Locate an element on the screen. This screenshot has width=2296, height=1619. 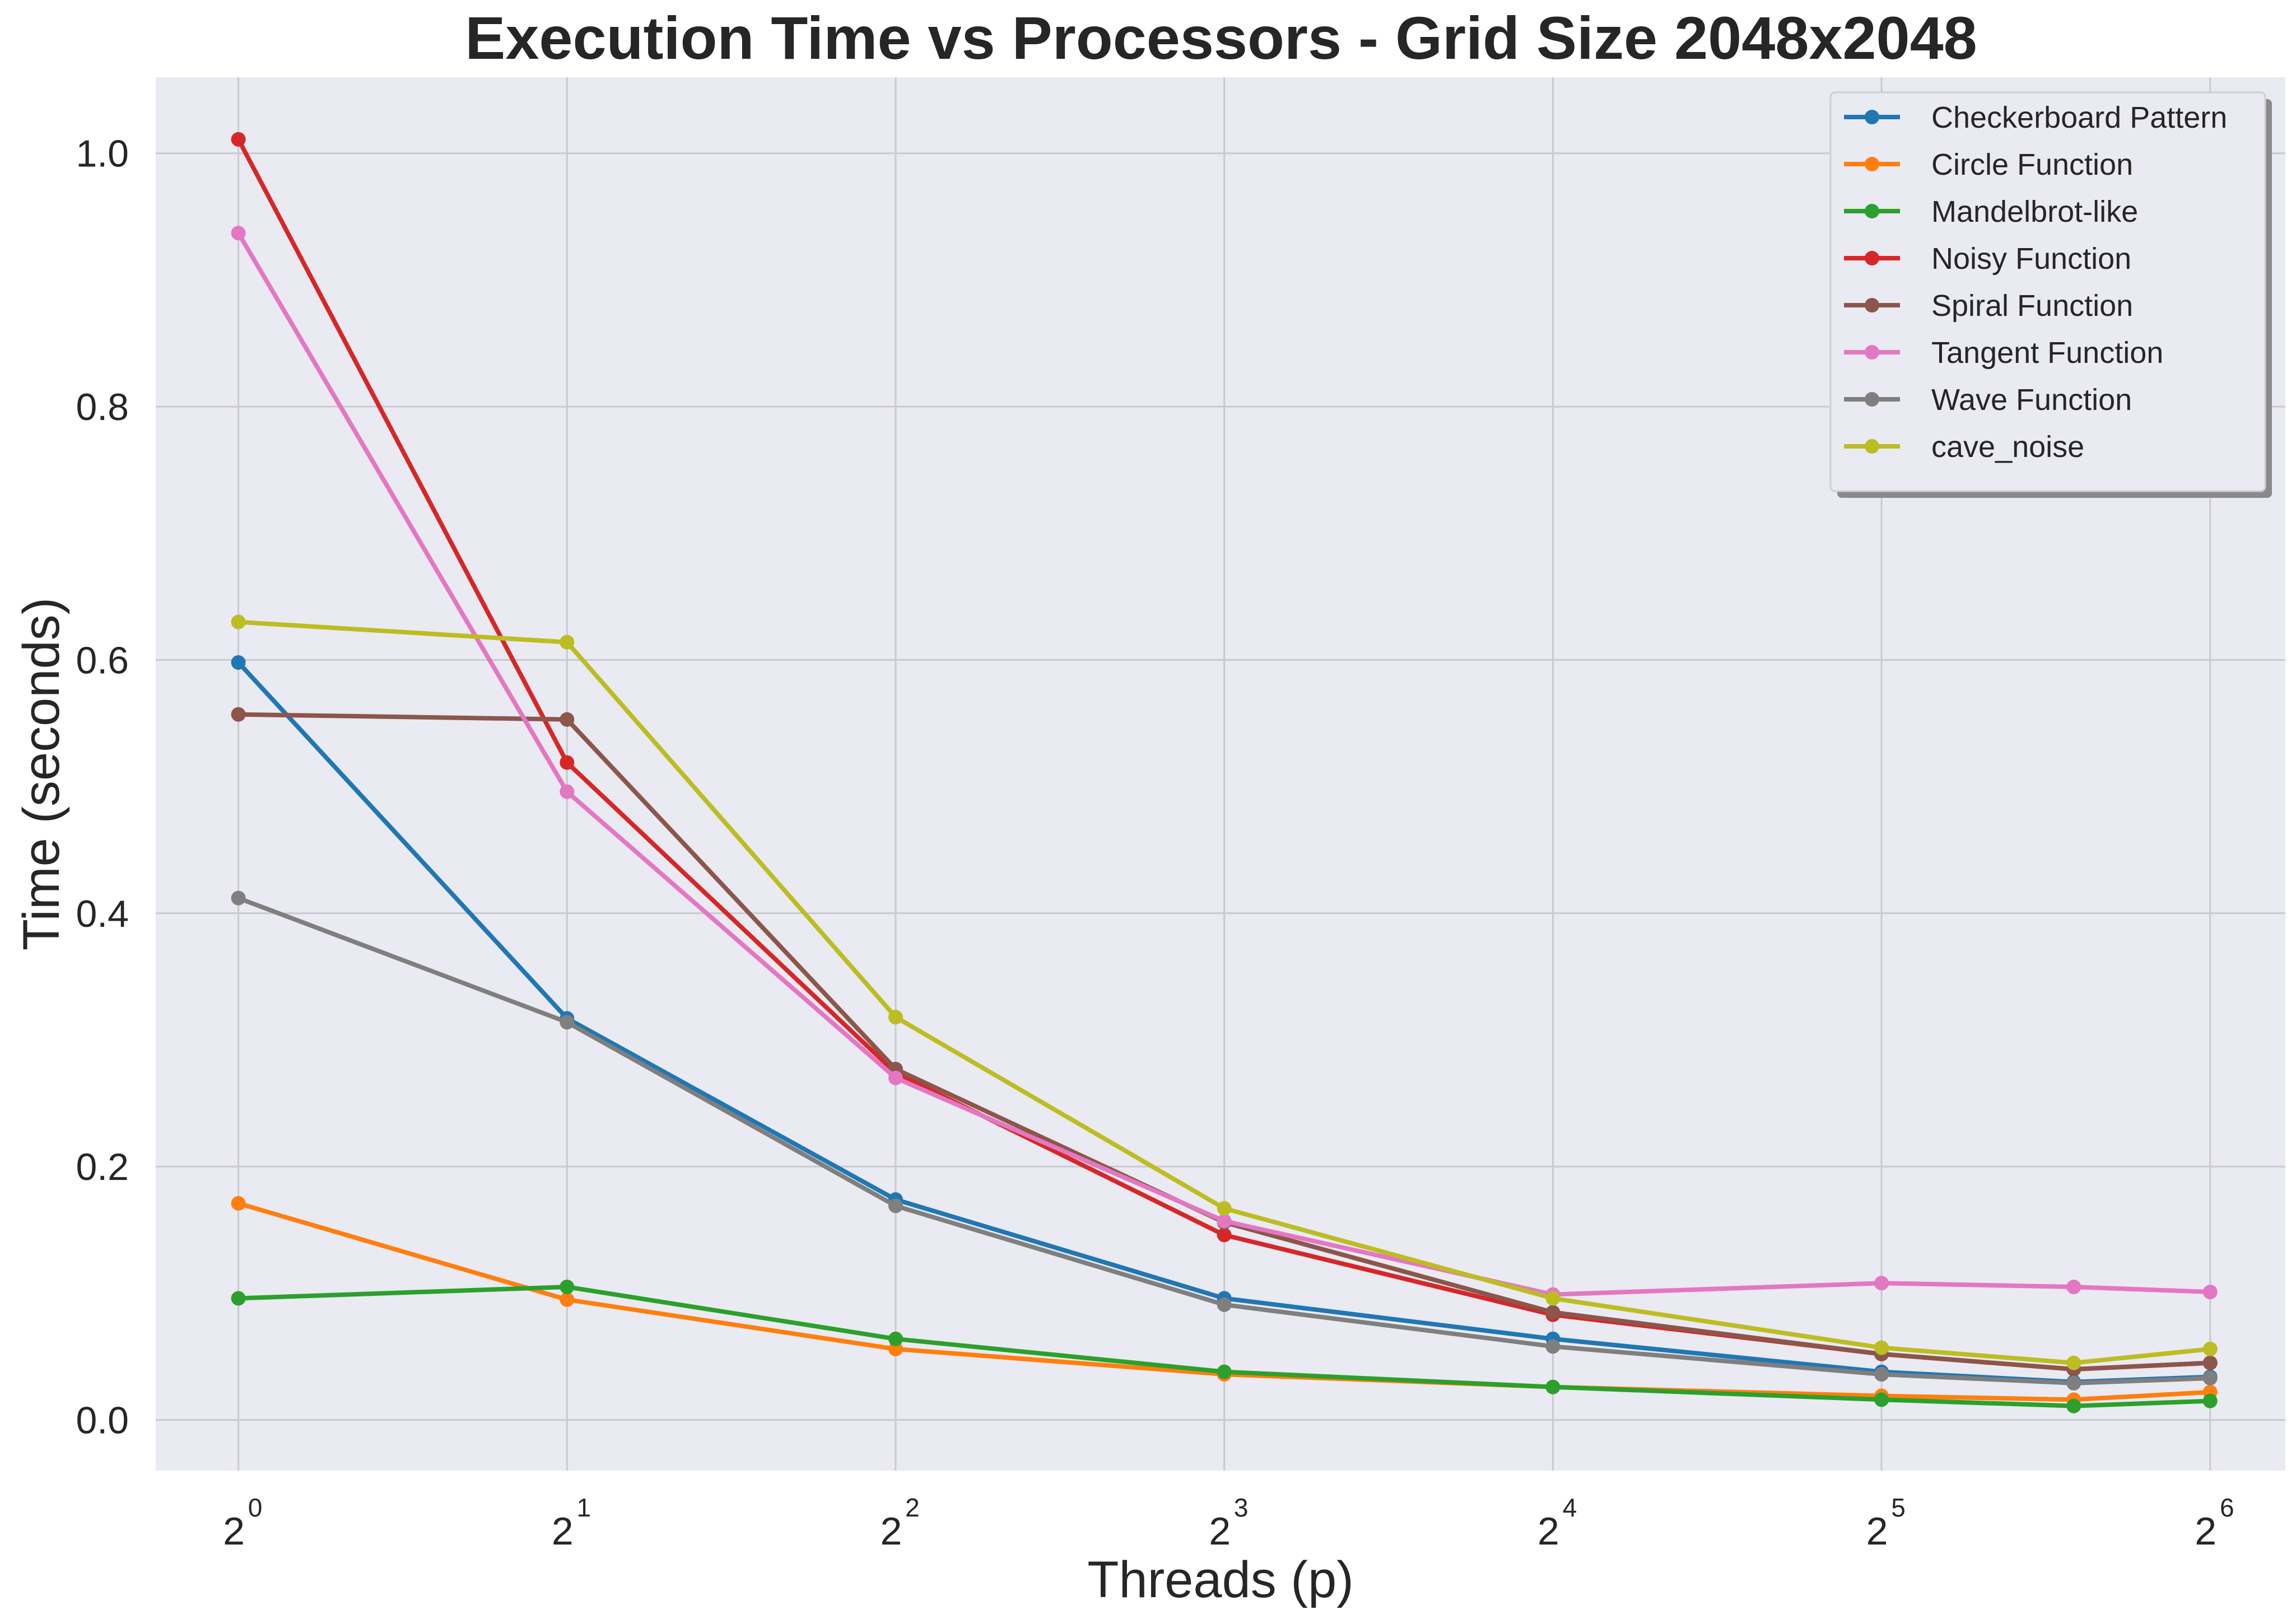
legend-item: Noisy Function is located at coordinates (1988, 259).